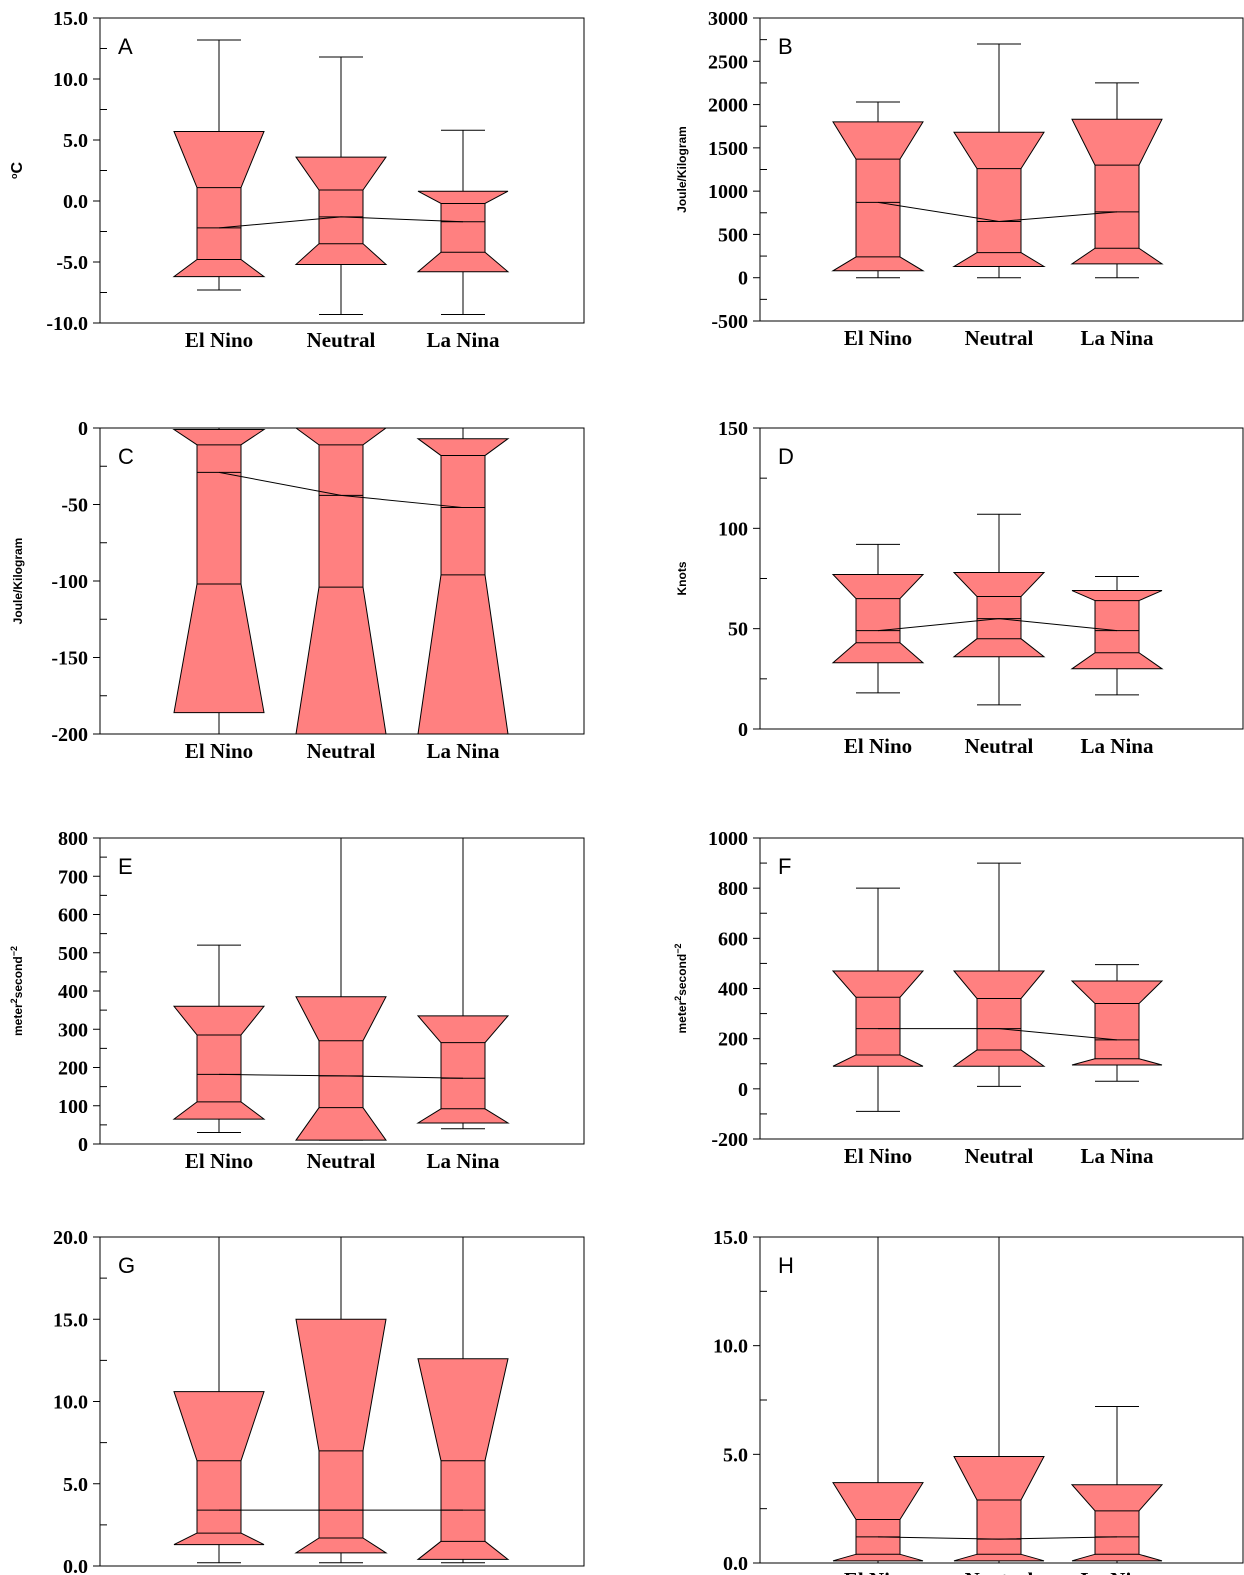  Describe the element at coordinates (735, 1455) in the screenshot. I see `y-tick-label: 5.0` at that location.